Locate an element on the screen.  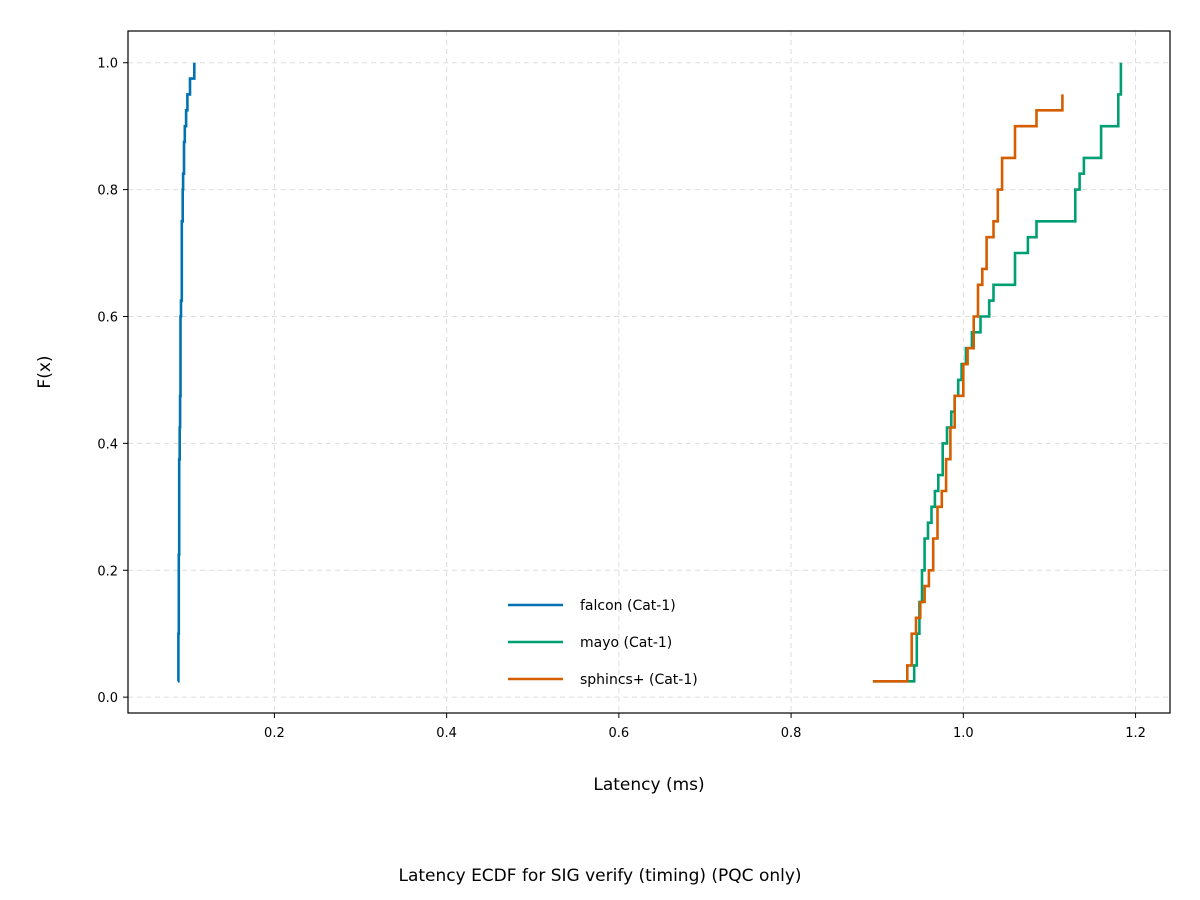
legend-label-0: falcon (Cat-1) is located at coordinates (628, 606).